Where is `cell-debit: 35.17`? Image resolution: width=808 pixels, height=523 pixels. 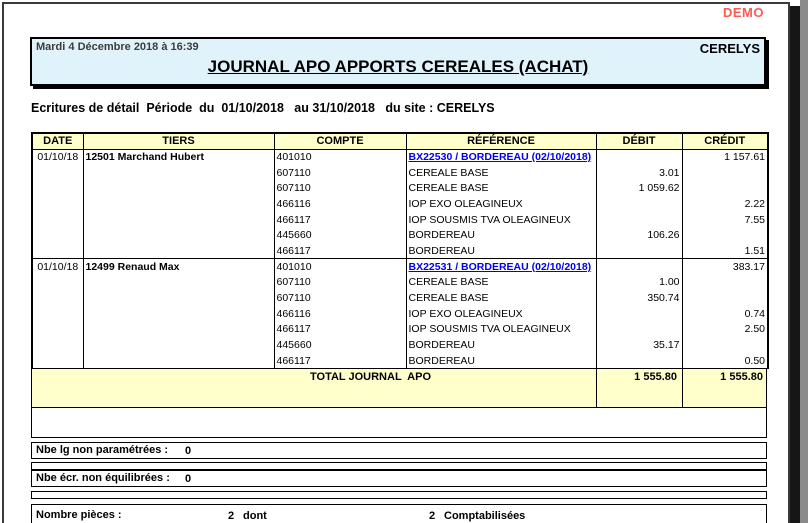 cell-debit: 35.17 is located at coordinates (639, 345).